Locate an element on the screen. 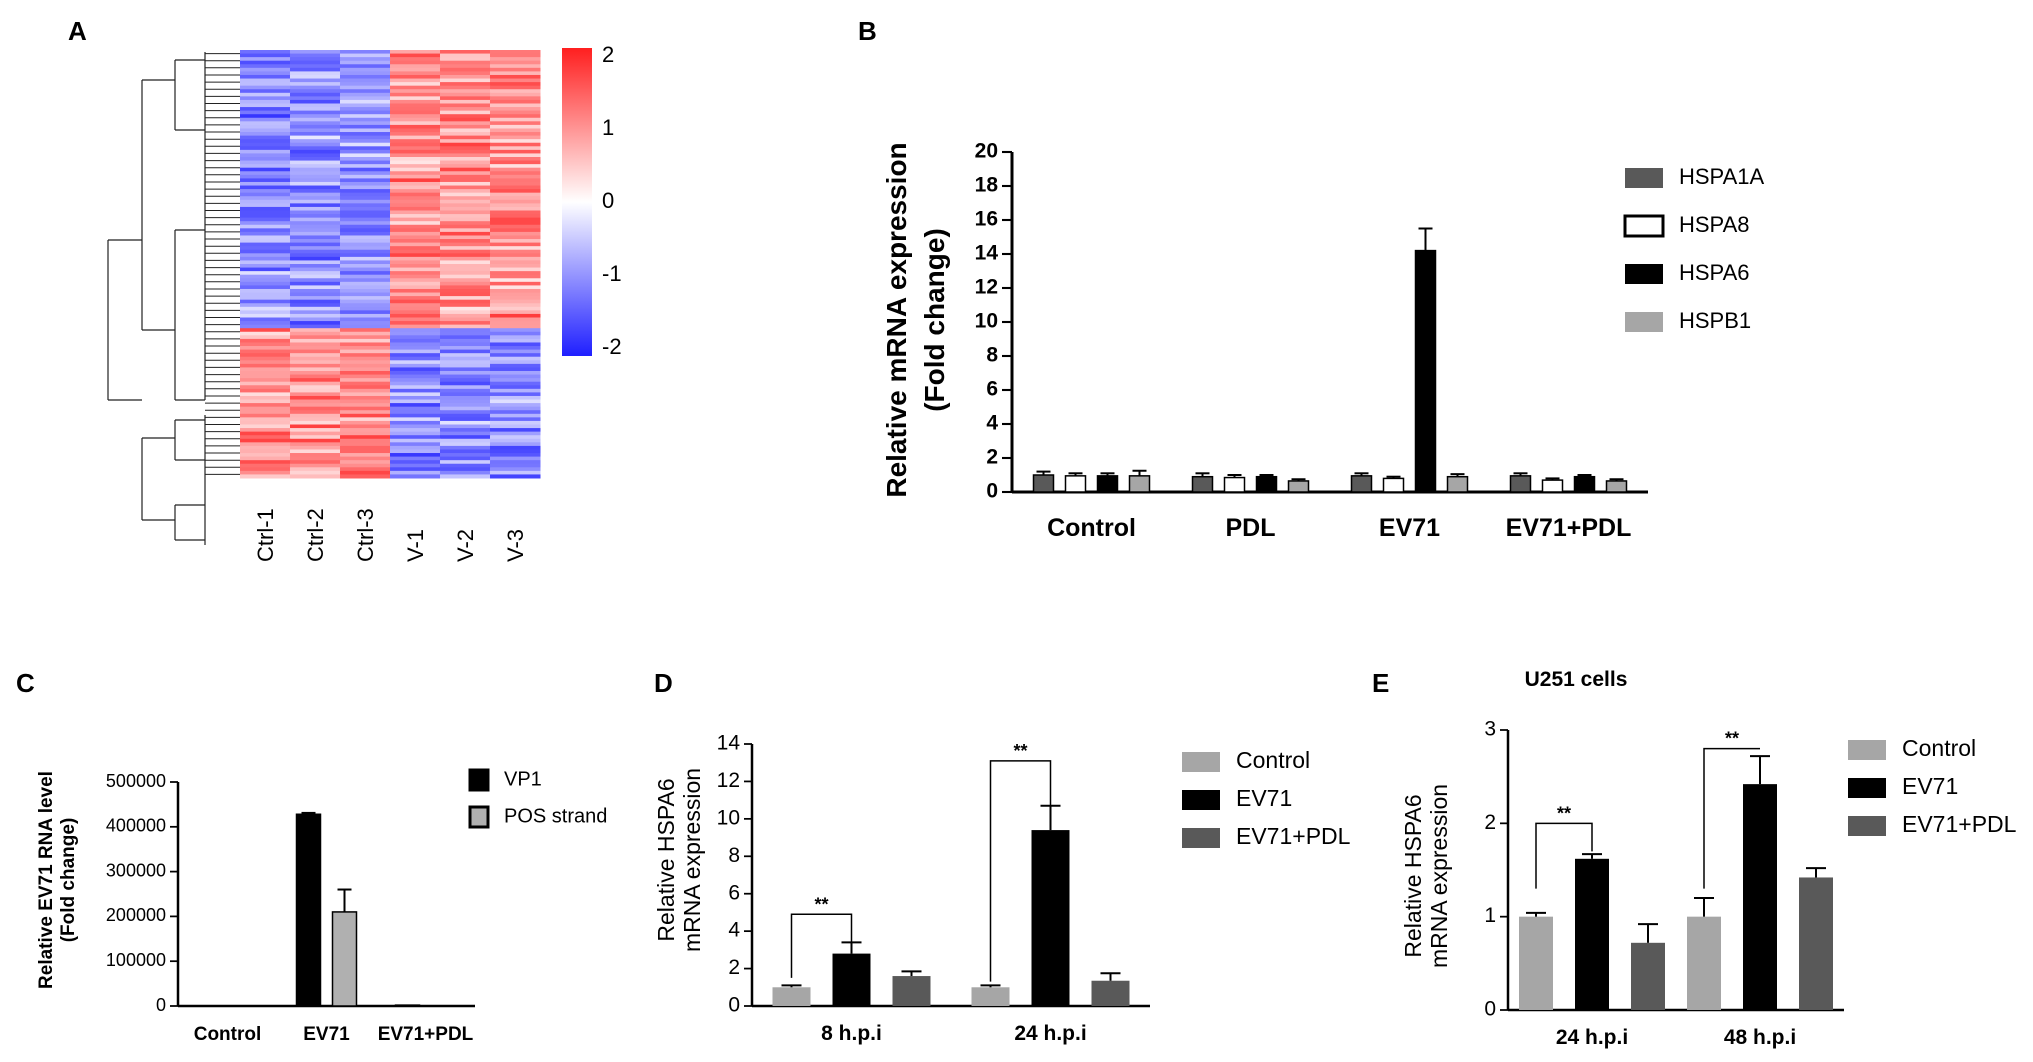 This screenshot has width=2033, height=1062. panel-d-ylabel-line2: mRNA expression is located at coordinates (692, 860).